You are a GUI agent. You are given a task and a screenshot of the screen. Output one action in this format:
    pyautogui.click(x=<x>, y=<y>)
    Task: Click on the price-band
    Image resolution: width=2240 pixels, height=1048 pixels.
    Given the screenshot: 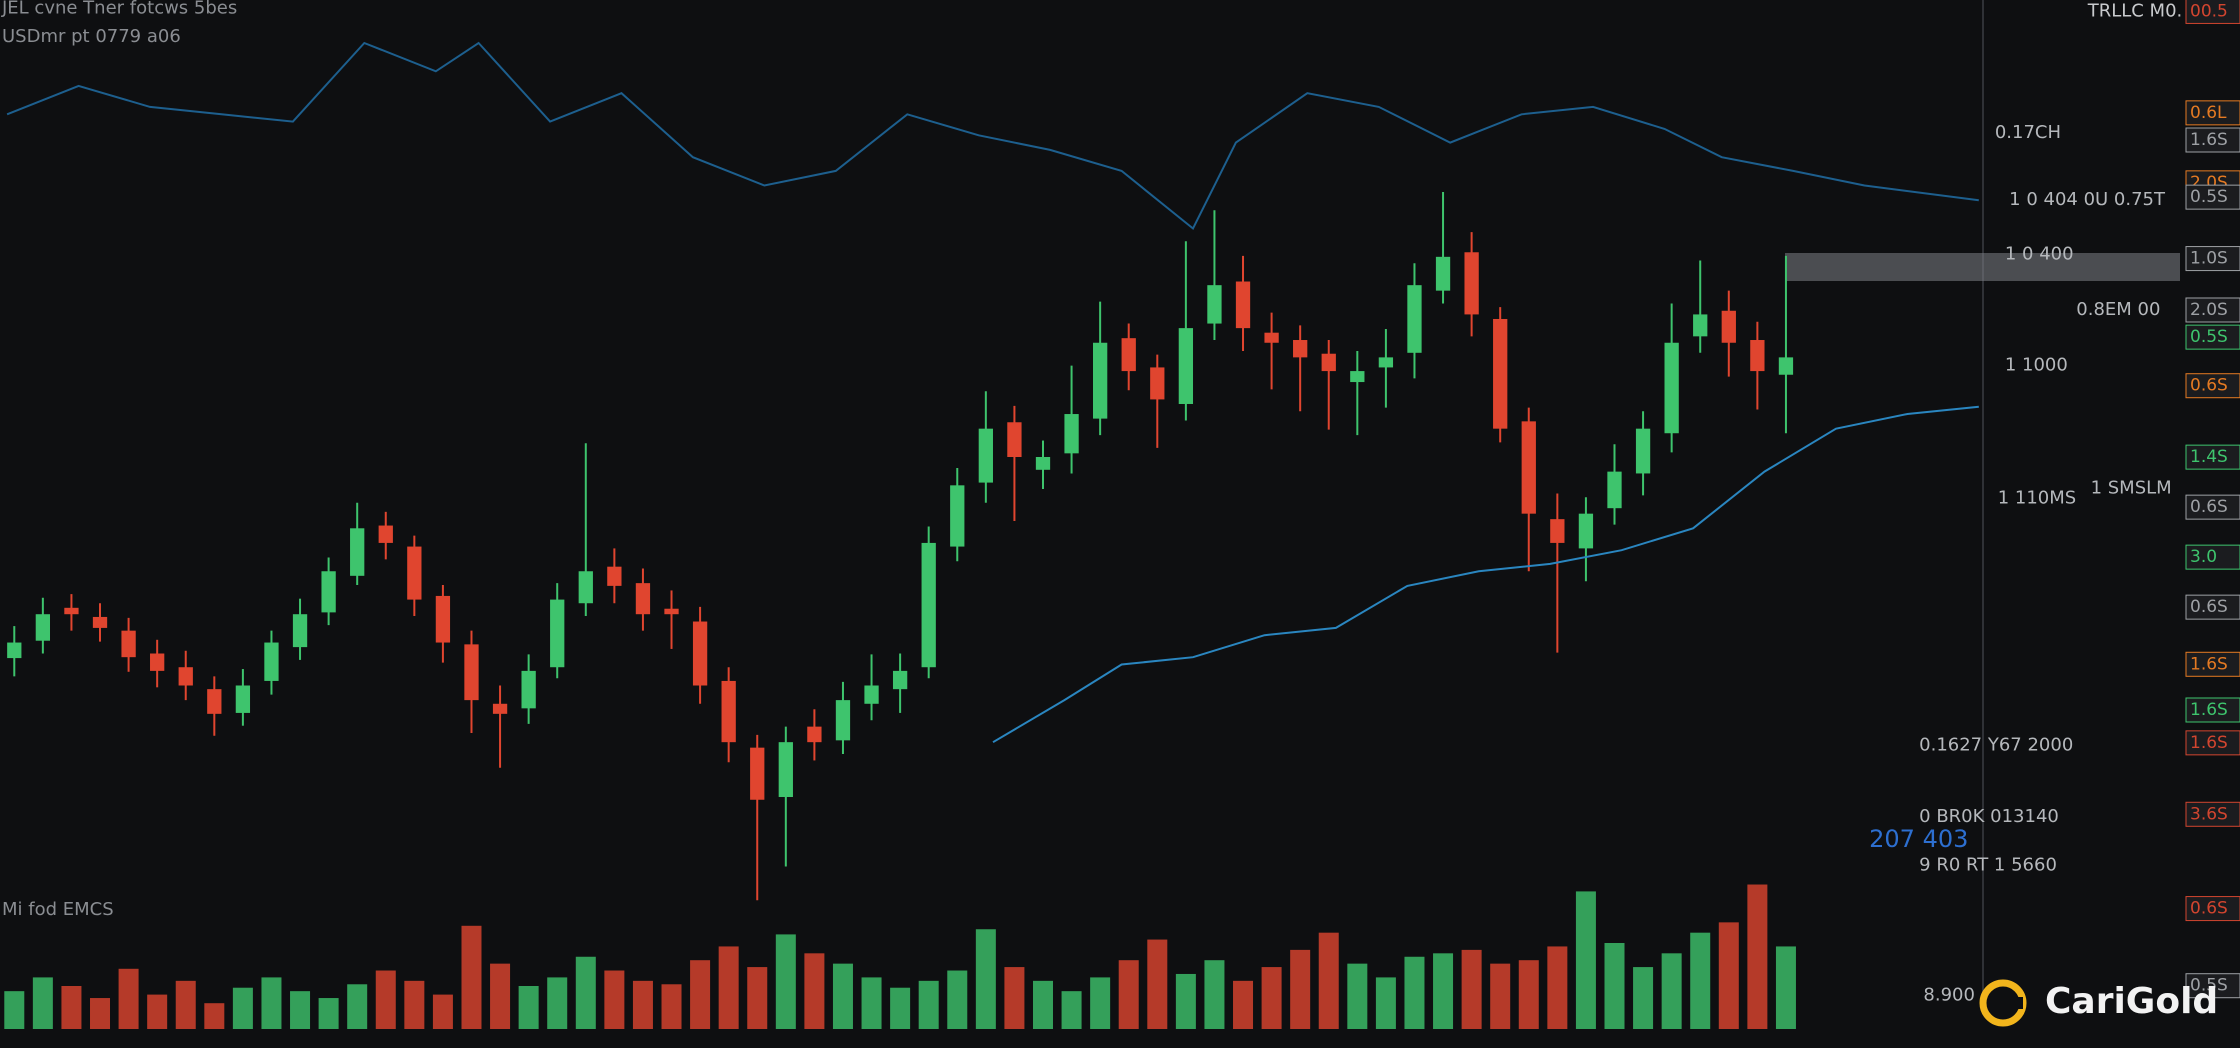 What is the action you would take?
    pyautogui.click(x=1982, y=267)
    